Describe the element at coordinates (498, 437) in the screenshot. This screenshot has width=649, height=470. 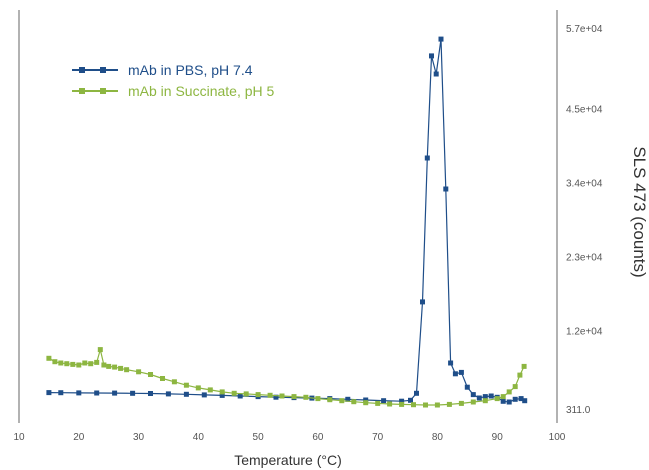
I see `x-tick-label: 90` at that location.